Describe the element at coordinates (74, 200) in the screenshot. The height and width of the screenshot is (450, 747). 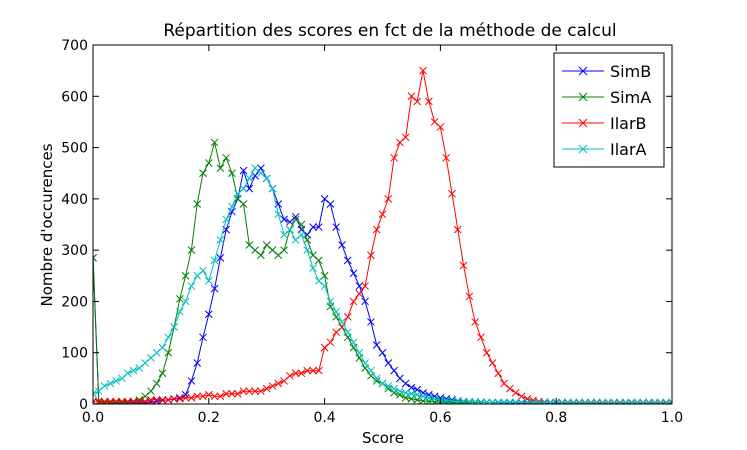
I see `y-tick-label: 400` at that location.